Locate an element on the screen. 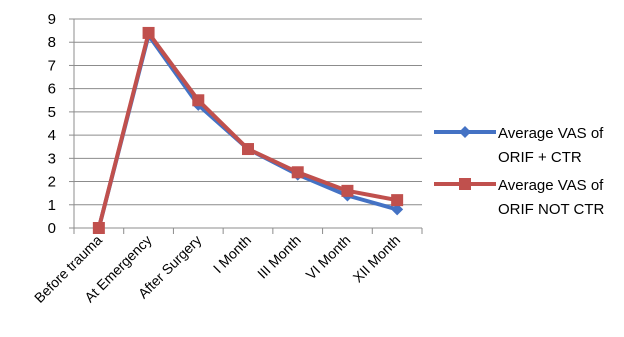  y-tick-label: 9 is located at coordinates (52, 19).